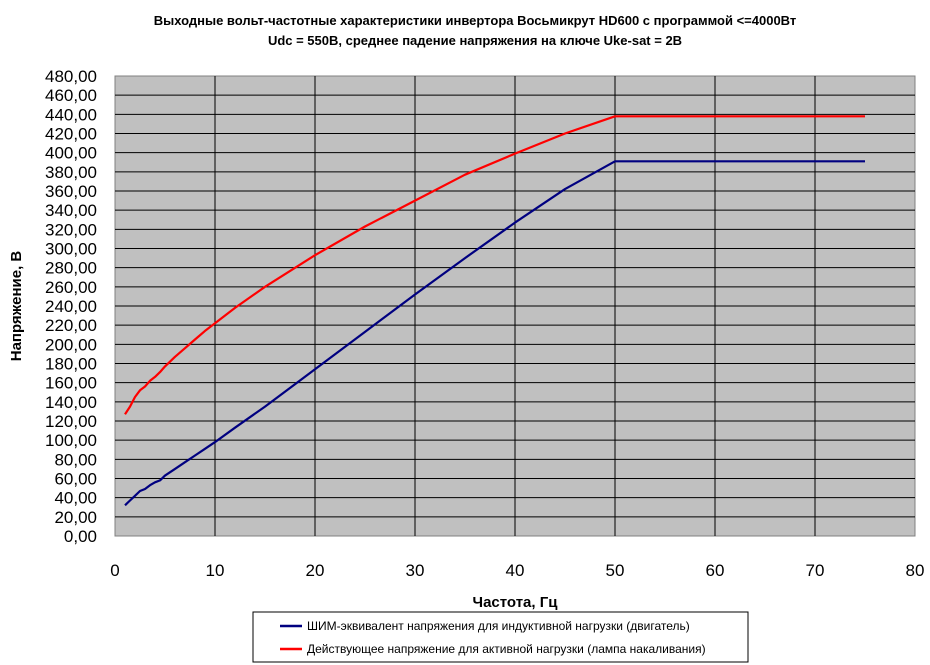  I want to click on y-tick-label: 260,00, so click(71, 287).